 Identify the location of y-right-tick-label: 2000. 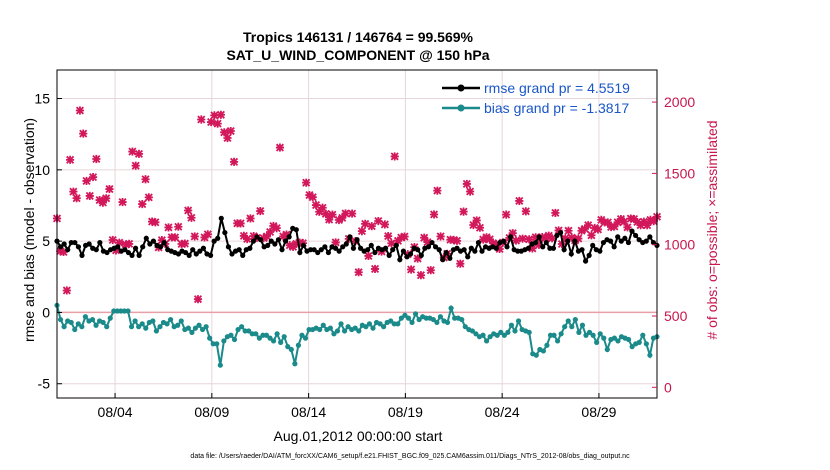
(679, 102).